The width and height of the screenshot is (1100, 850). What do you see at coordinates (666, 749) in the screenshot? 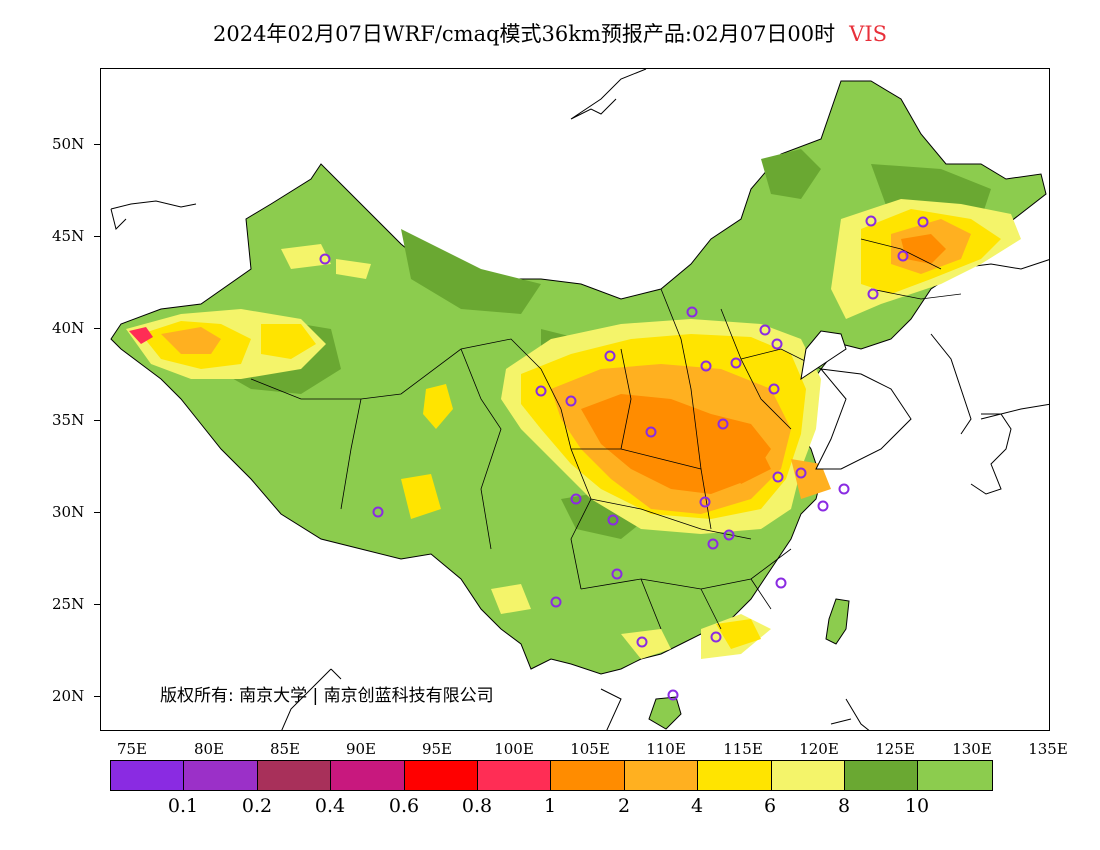
I see `lon-label-110e: 110E` at bounding box center [666, 749].